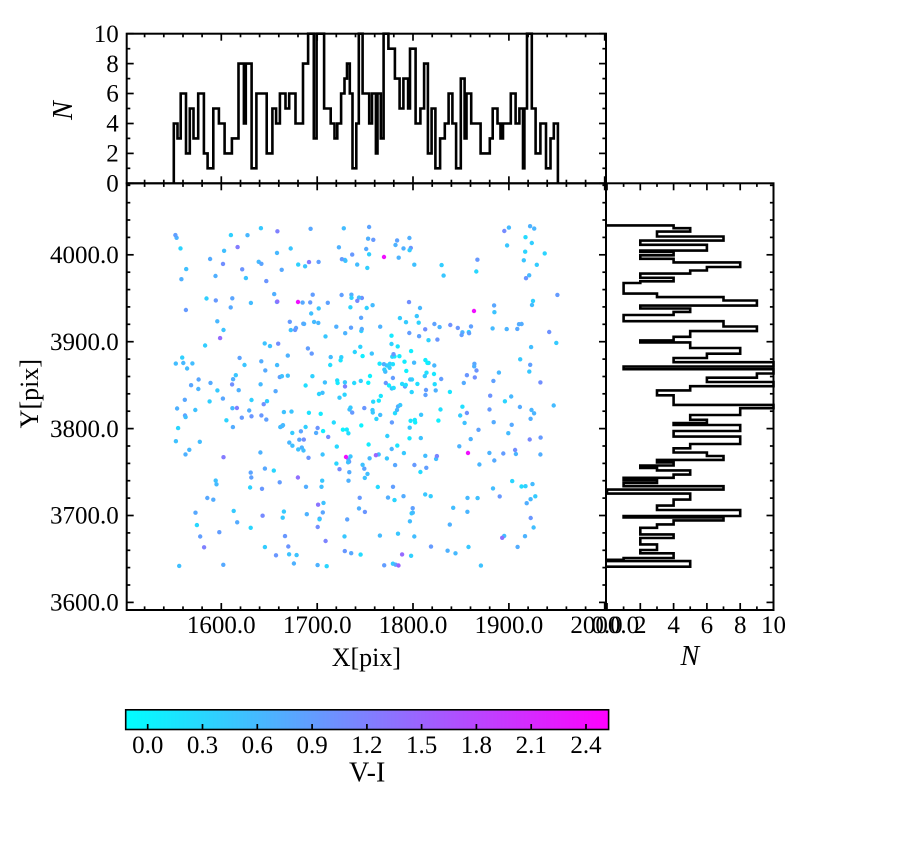 The width and height of the screenshot is (900, 850). Describe the element at coordinates (586, 745) in the screenshot. I see `svg-text: 2.4` at that location.